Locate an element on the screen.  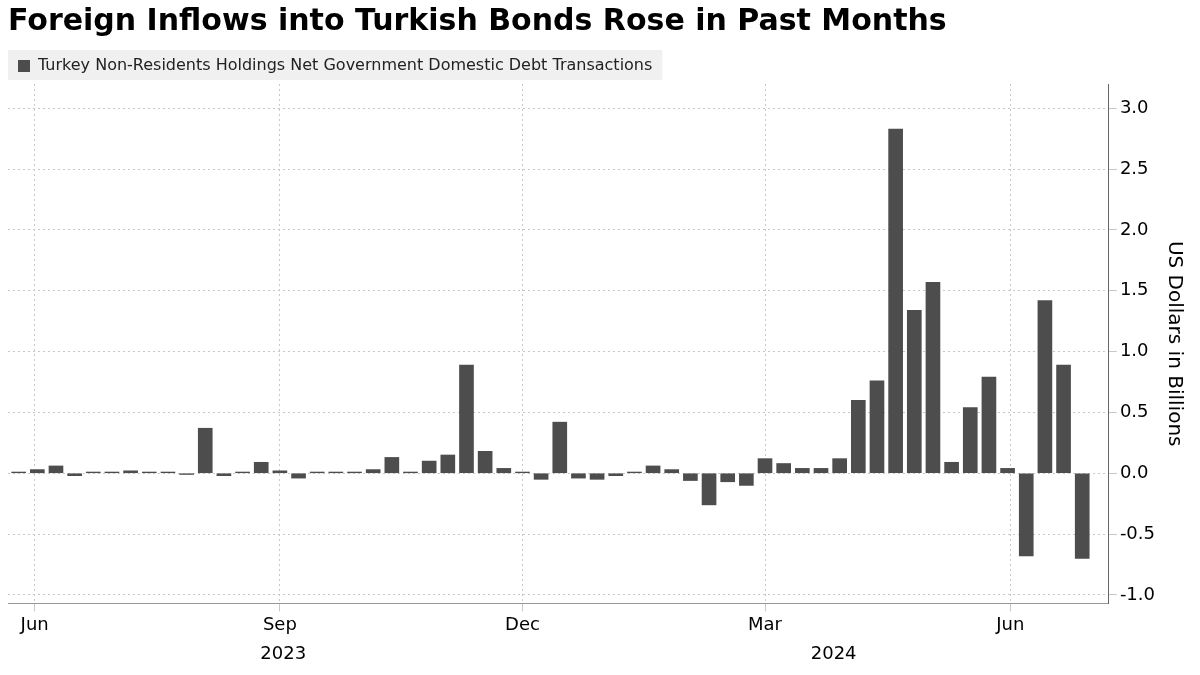
y-tick-label: 0.0 is located at coordinates (1134, 471).